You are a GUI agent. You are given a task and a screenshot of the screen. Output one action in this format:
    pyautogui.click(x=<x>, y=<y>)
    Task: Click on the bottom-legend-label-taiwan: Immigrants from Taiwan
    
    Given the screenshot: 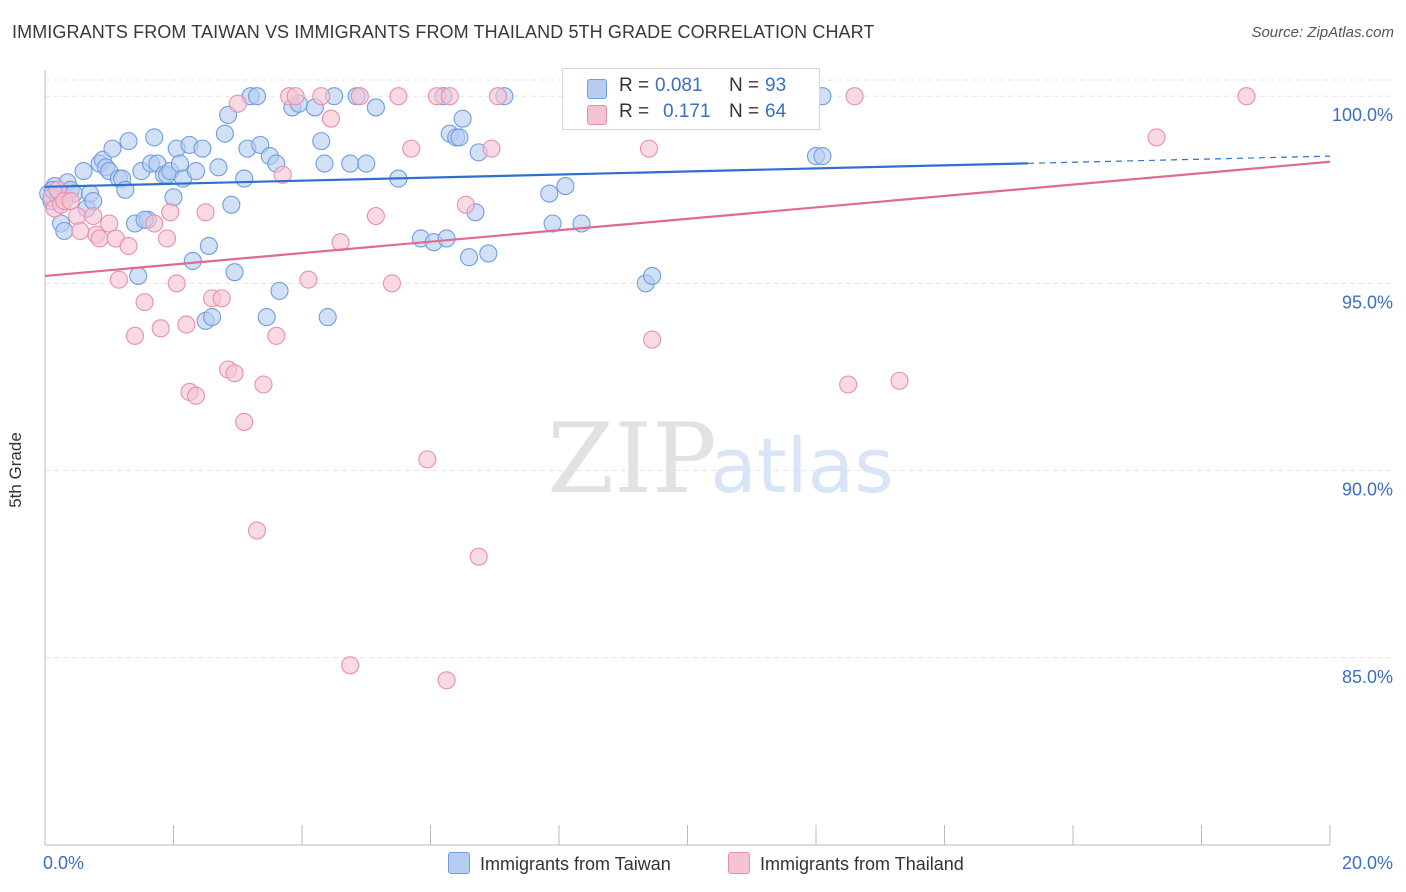 What is the action you would take?
    pyautogui.click(x=575, y=864)
    